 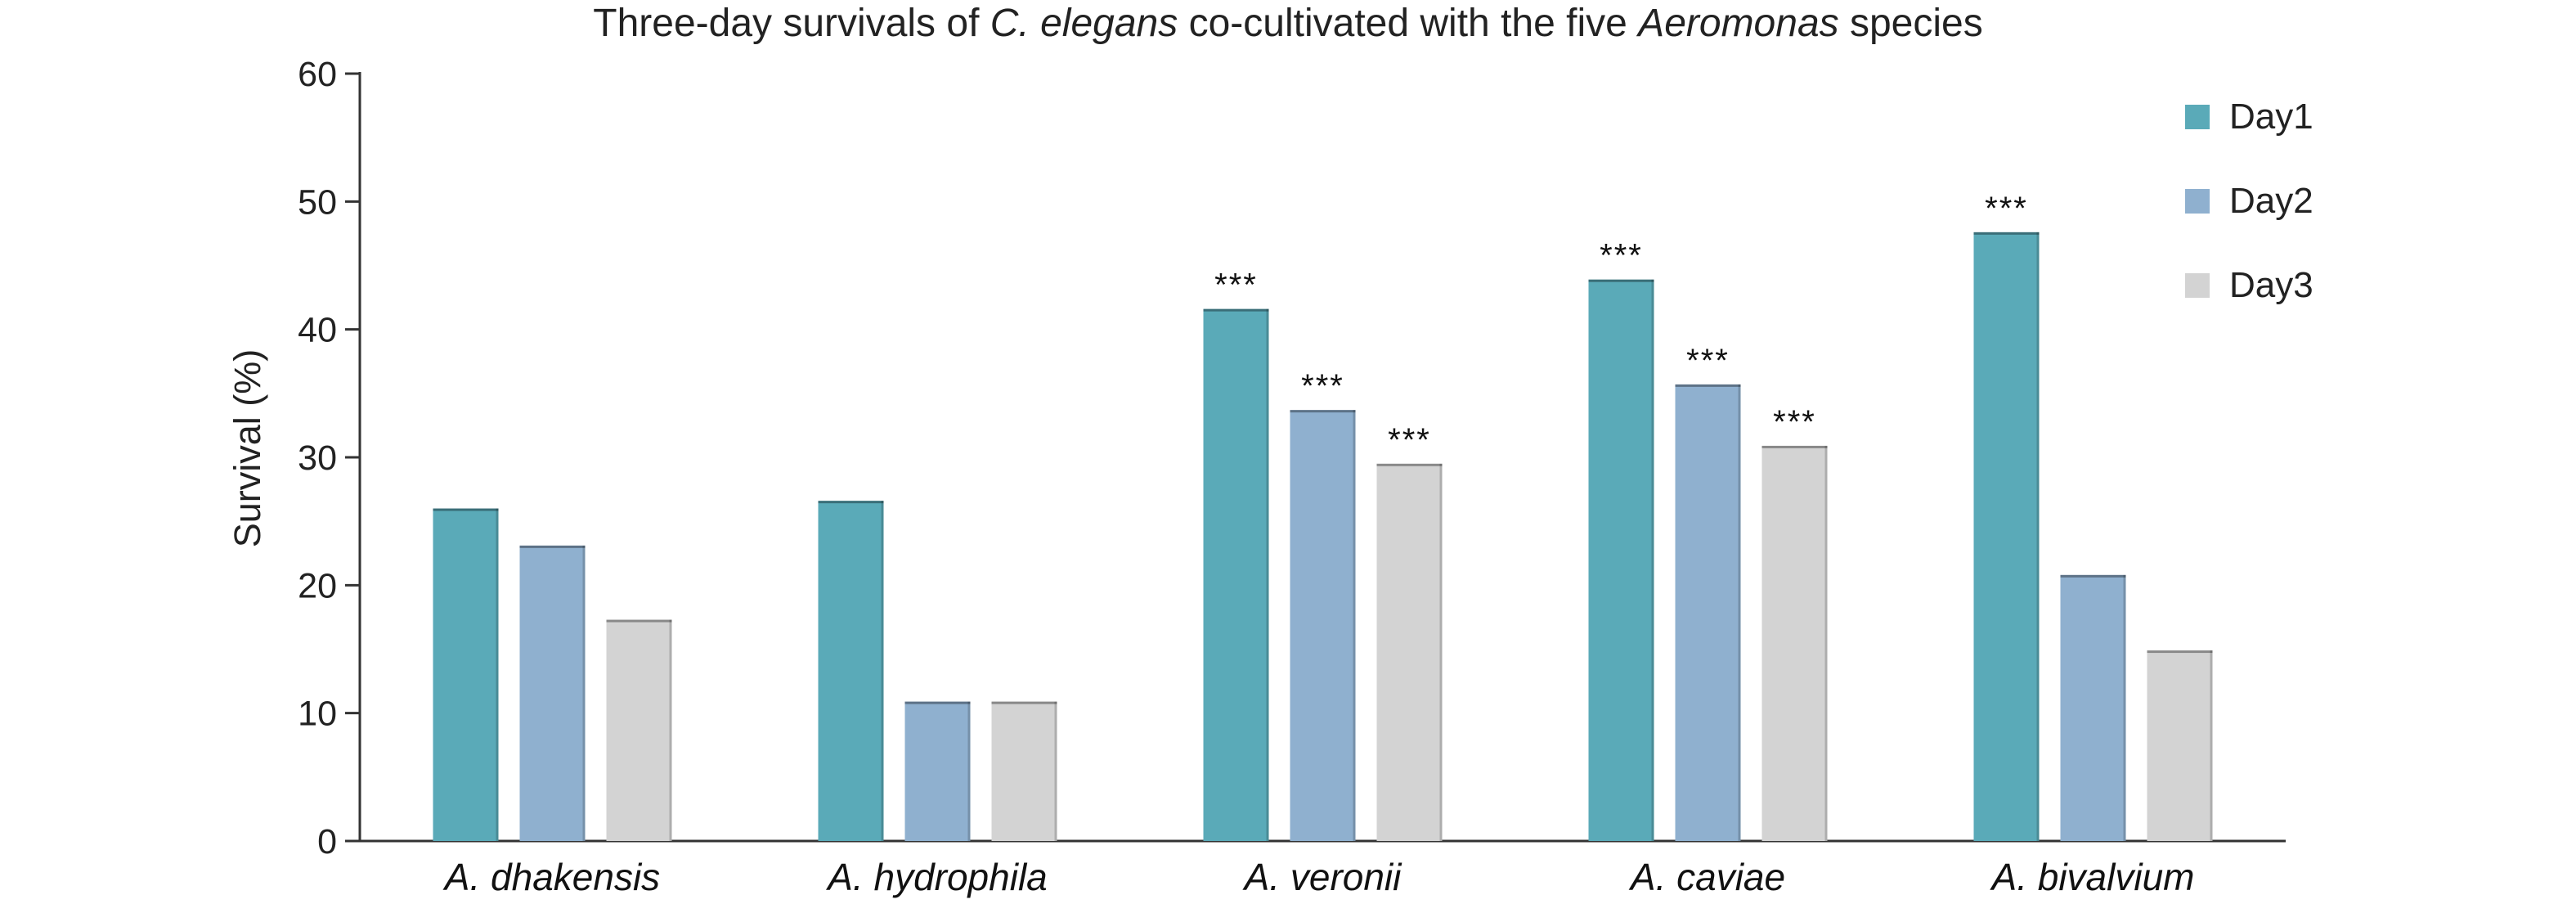 I want to click on chart-title-part: co-cultivated with the five, so click(x=1408, y=23).